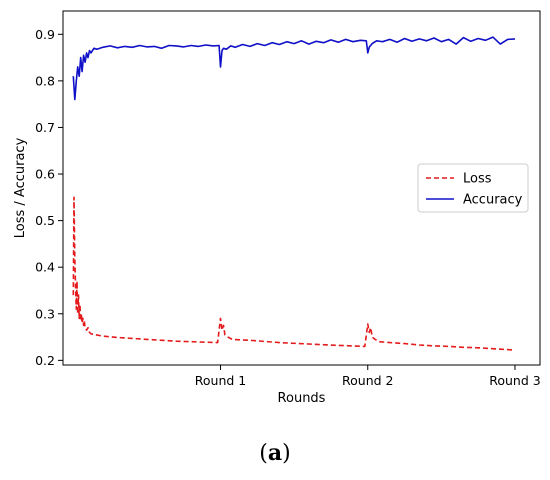 The image size is (550, 480). Describe the element at coordinates (20, 187) in the screenshot. I see `y-axis-label: Loss / Accuracy` at that location.